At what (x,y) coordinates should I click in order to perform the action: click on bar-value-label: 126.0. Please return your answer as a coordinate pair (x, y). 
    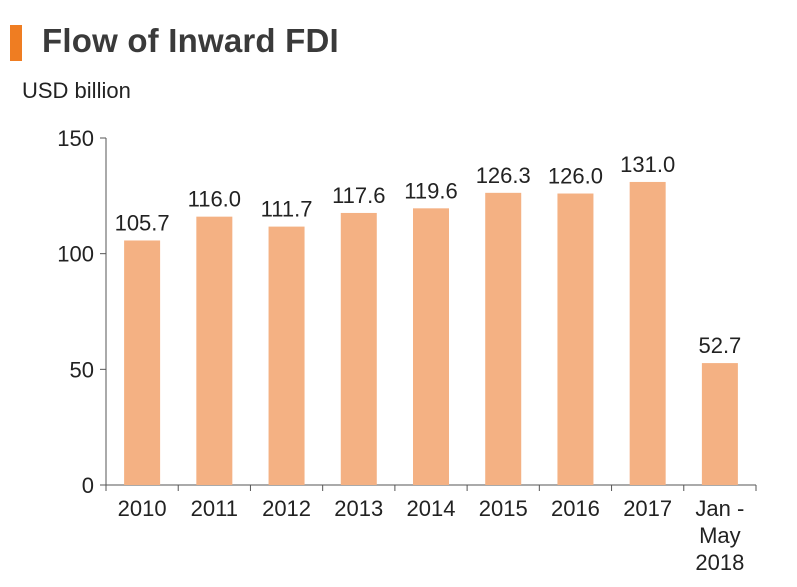
    Looking at the image, I should click on (575, 176).